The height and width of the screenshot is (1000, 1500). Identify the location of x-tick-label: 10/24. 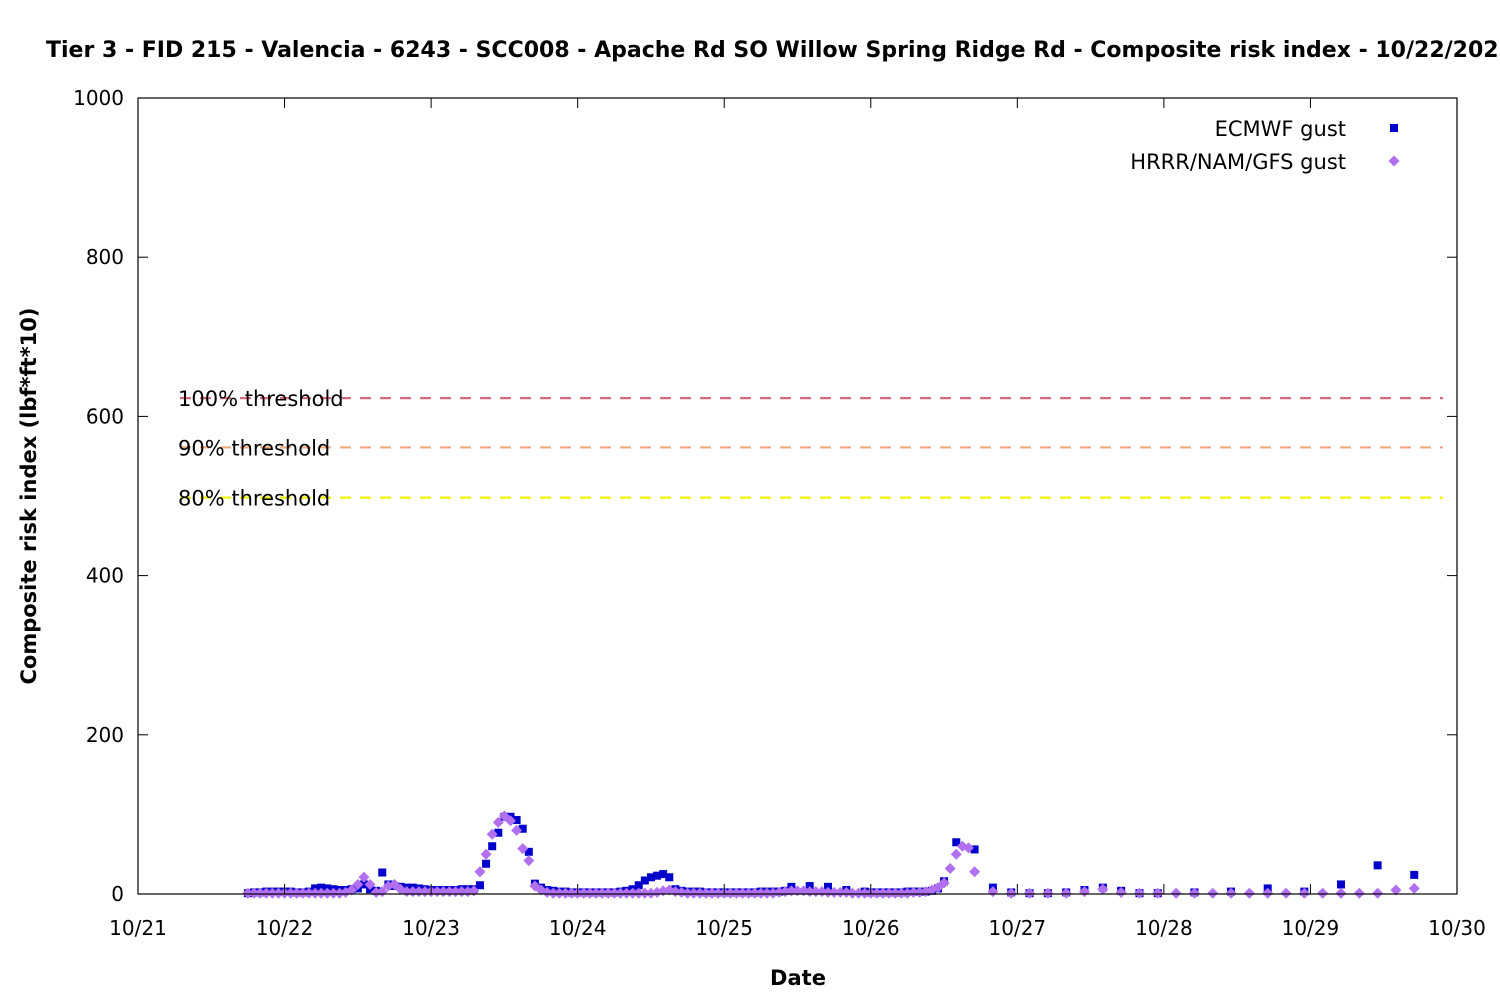
(578, 928).